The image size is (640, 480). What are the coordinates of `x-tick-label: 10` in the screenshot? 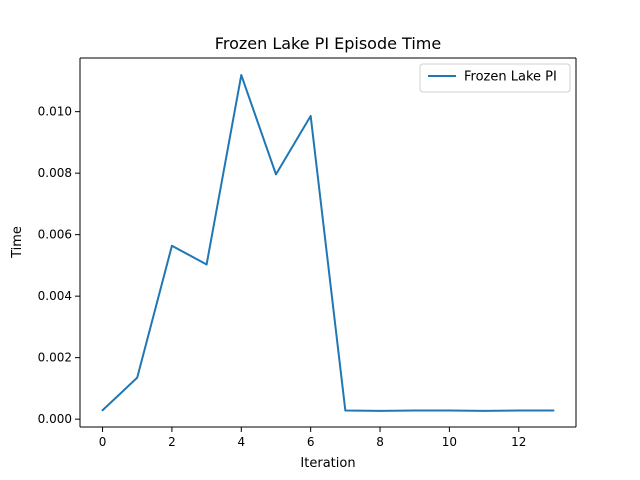 It's located at (449, 442).